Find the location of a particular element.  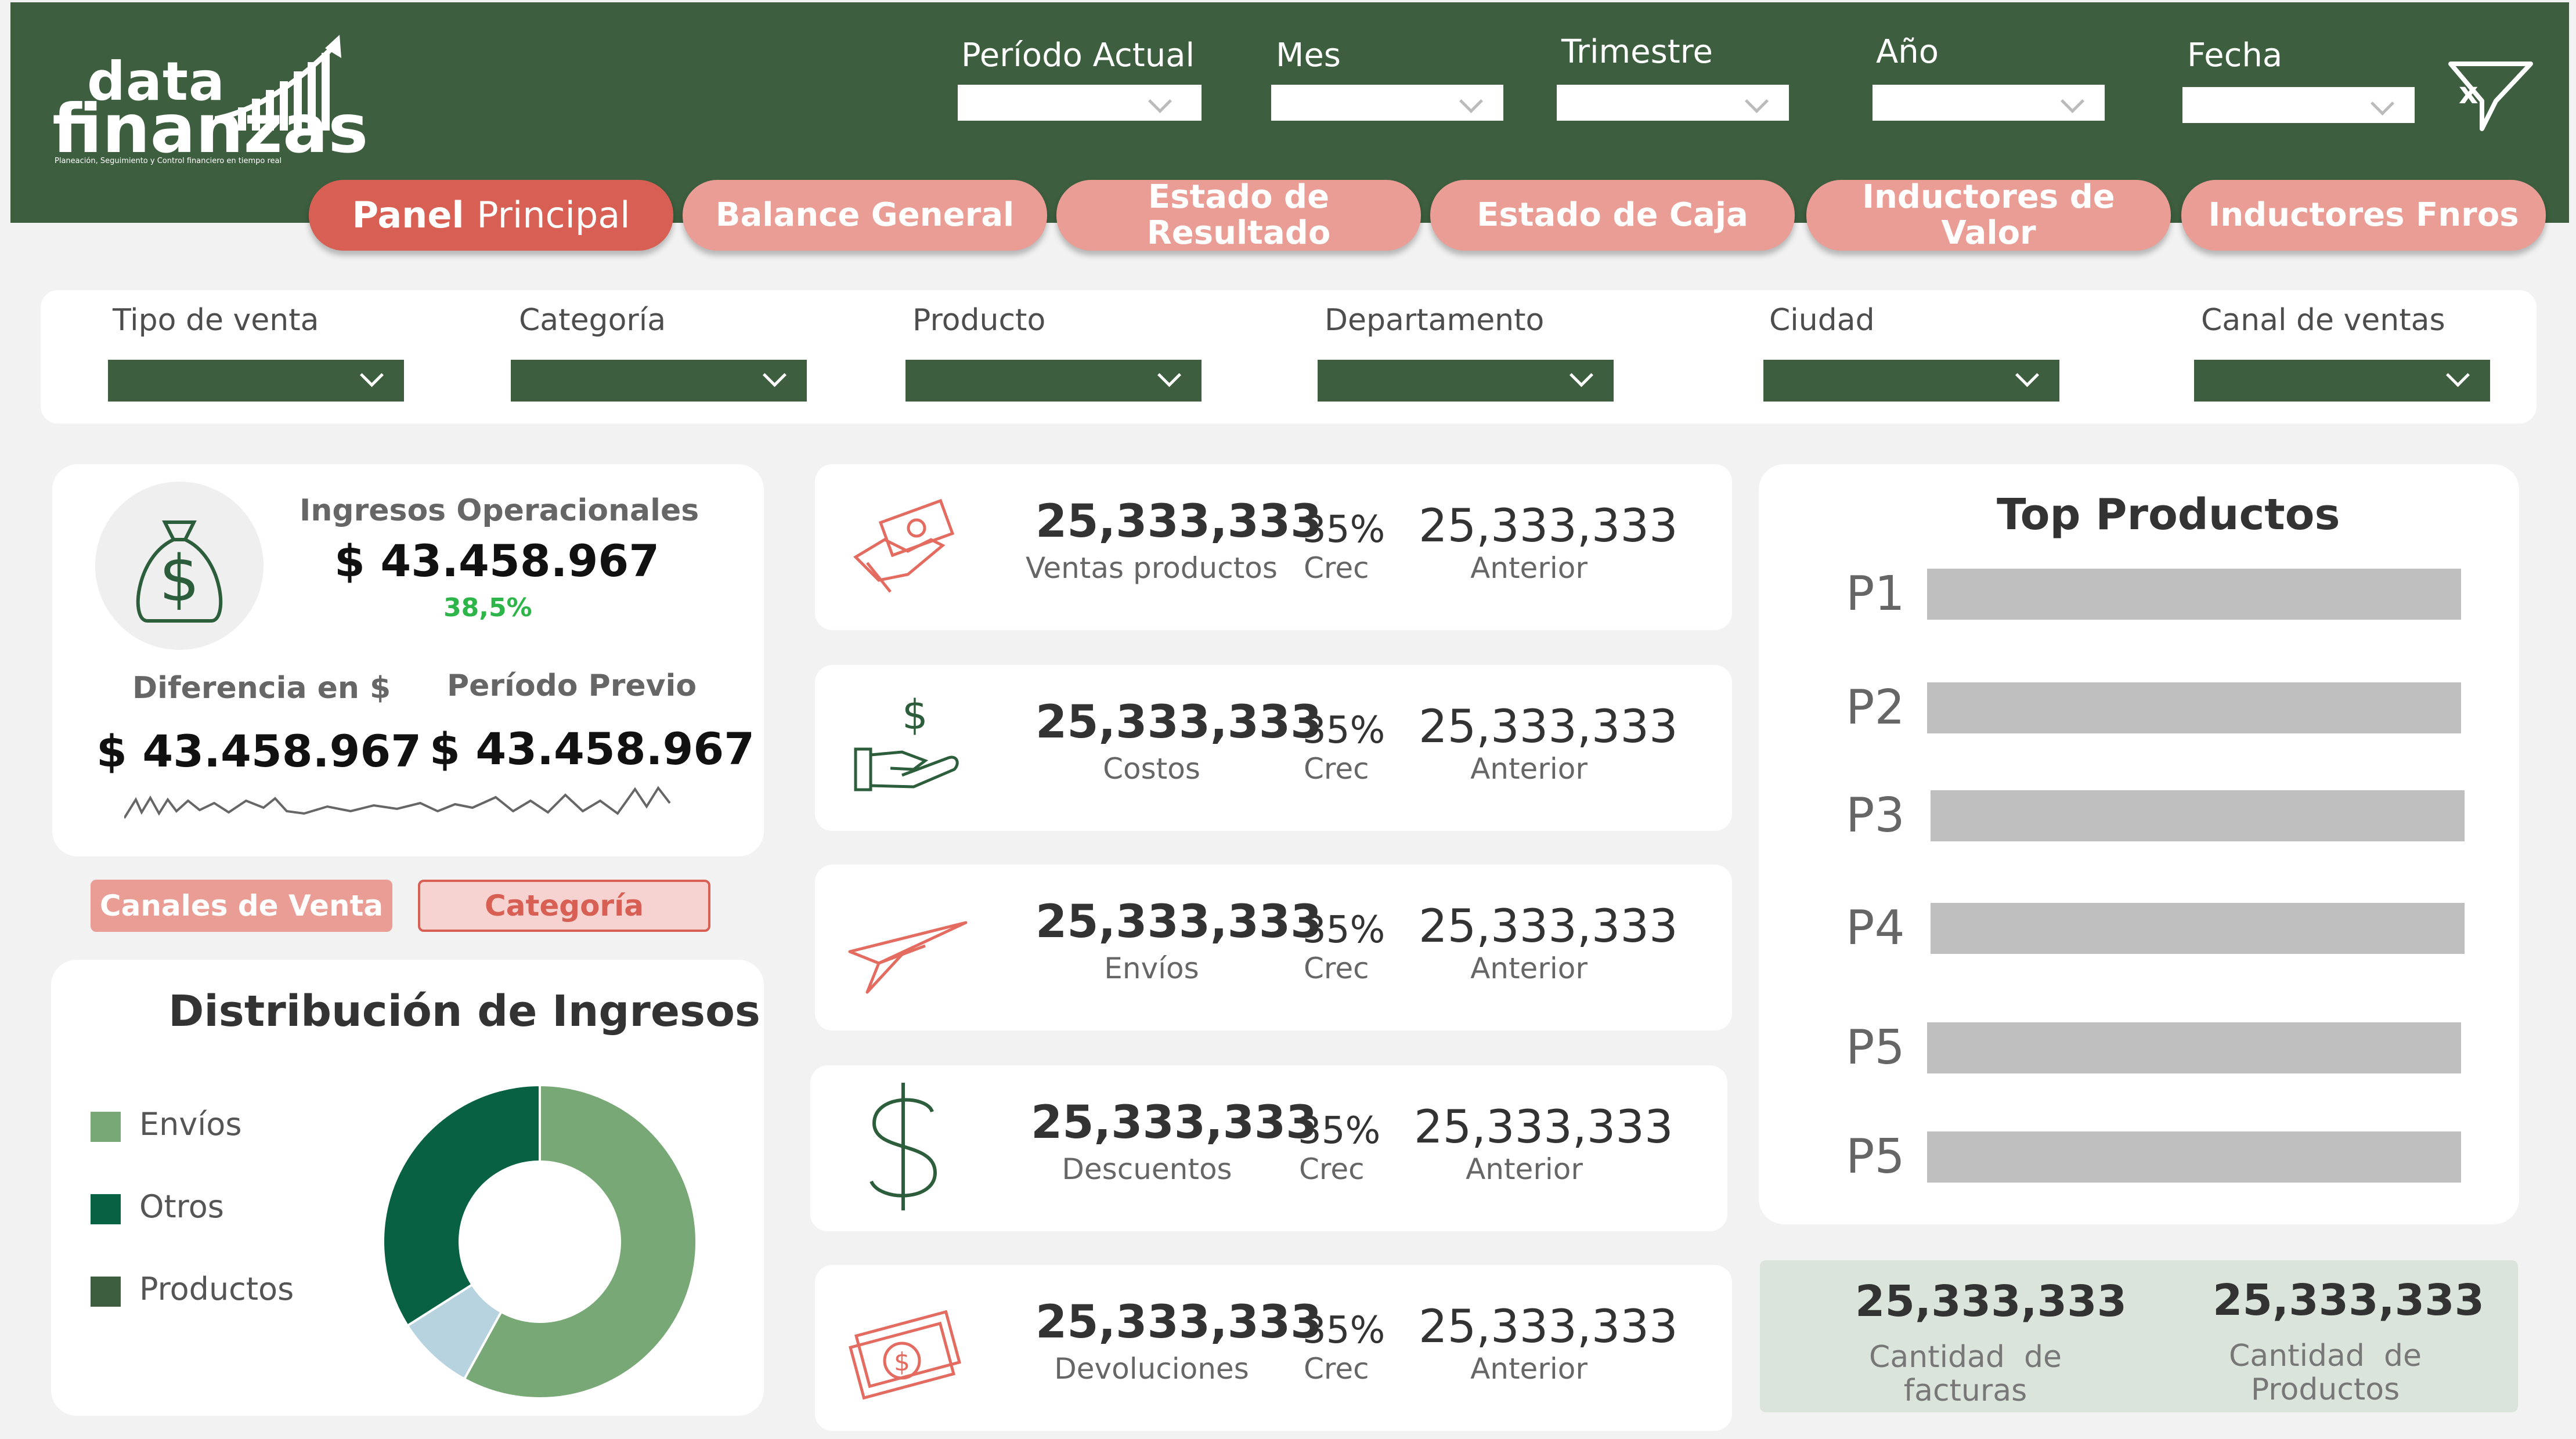

metric-label: Descuentos is located at coordinates (1147, 1169).